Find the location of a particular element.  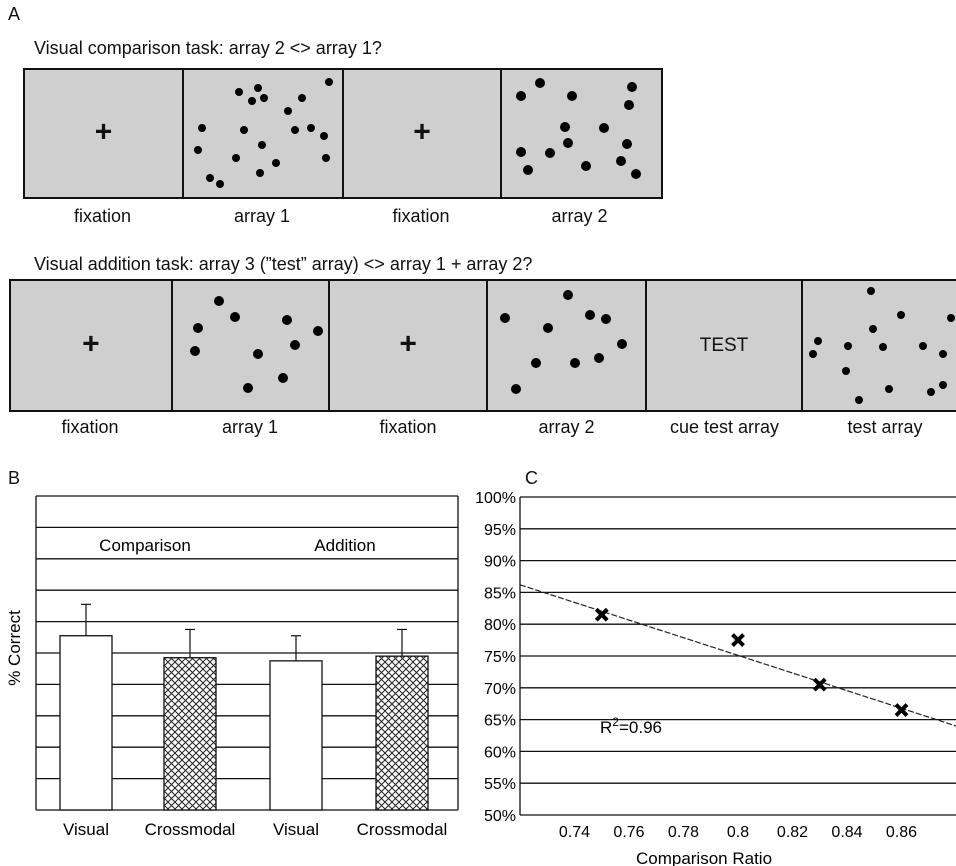

c-x-tick-label: 0.84 is located at coordinates (846, 832).